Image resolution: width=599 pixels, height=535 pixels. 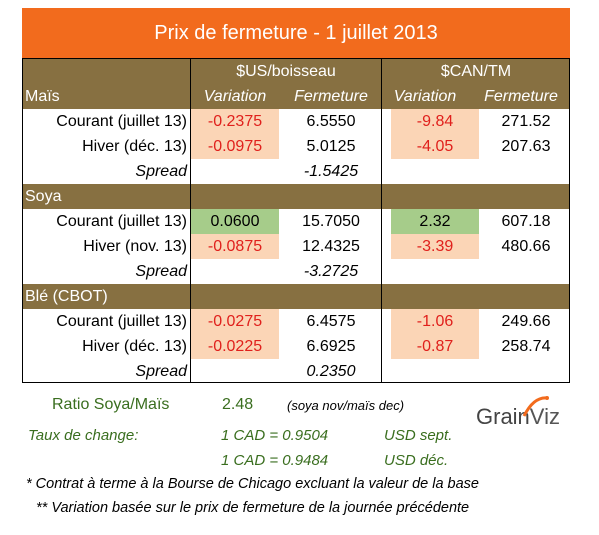 I want to click on cad-close-cell: 271.52, so click(x=526, y=121).